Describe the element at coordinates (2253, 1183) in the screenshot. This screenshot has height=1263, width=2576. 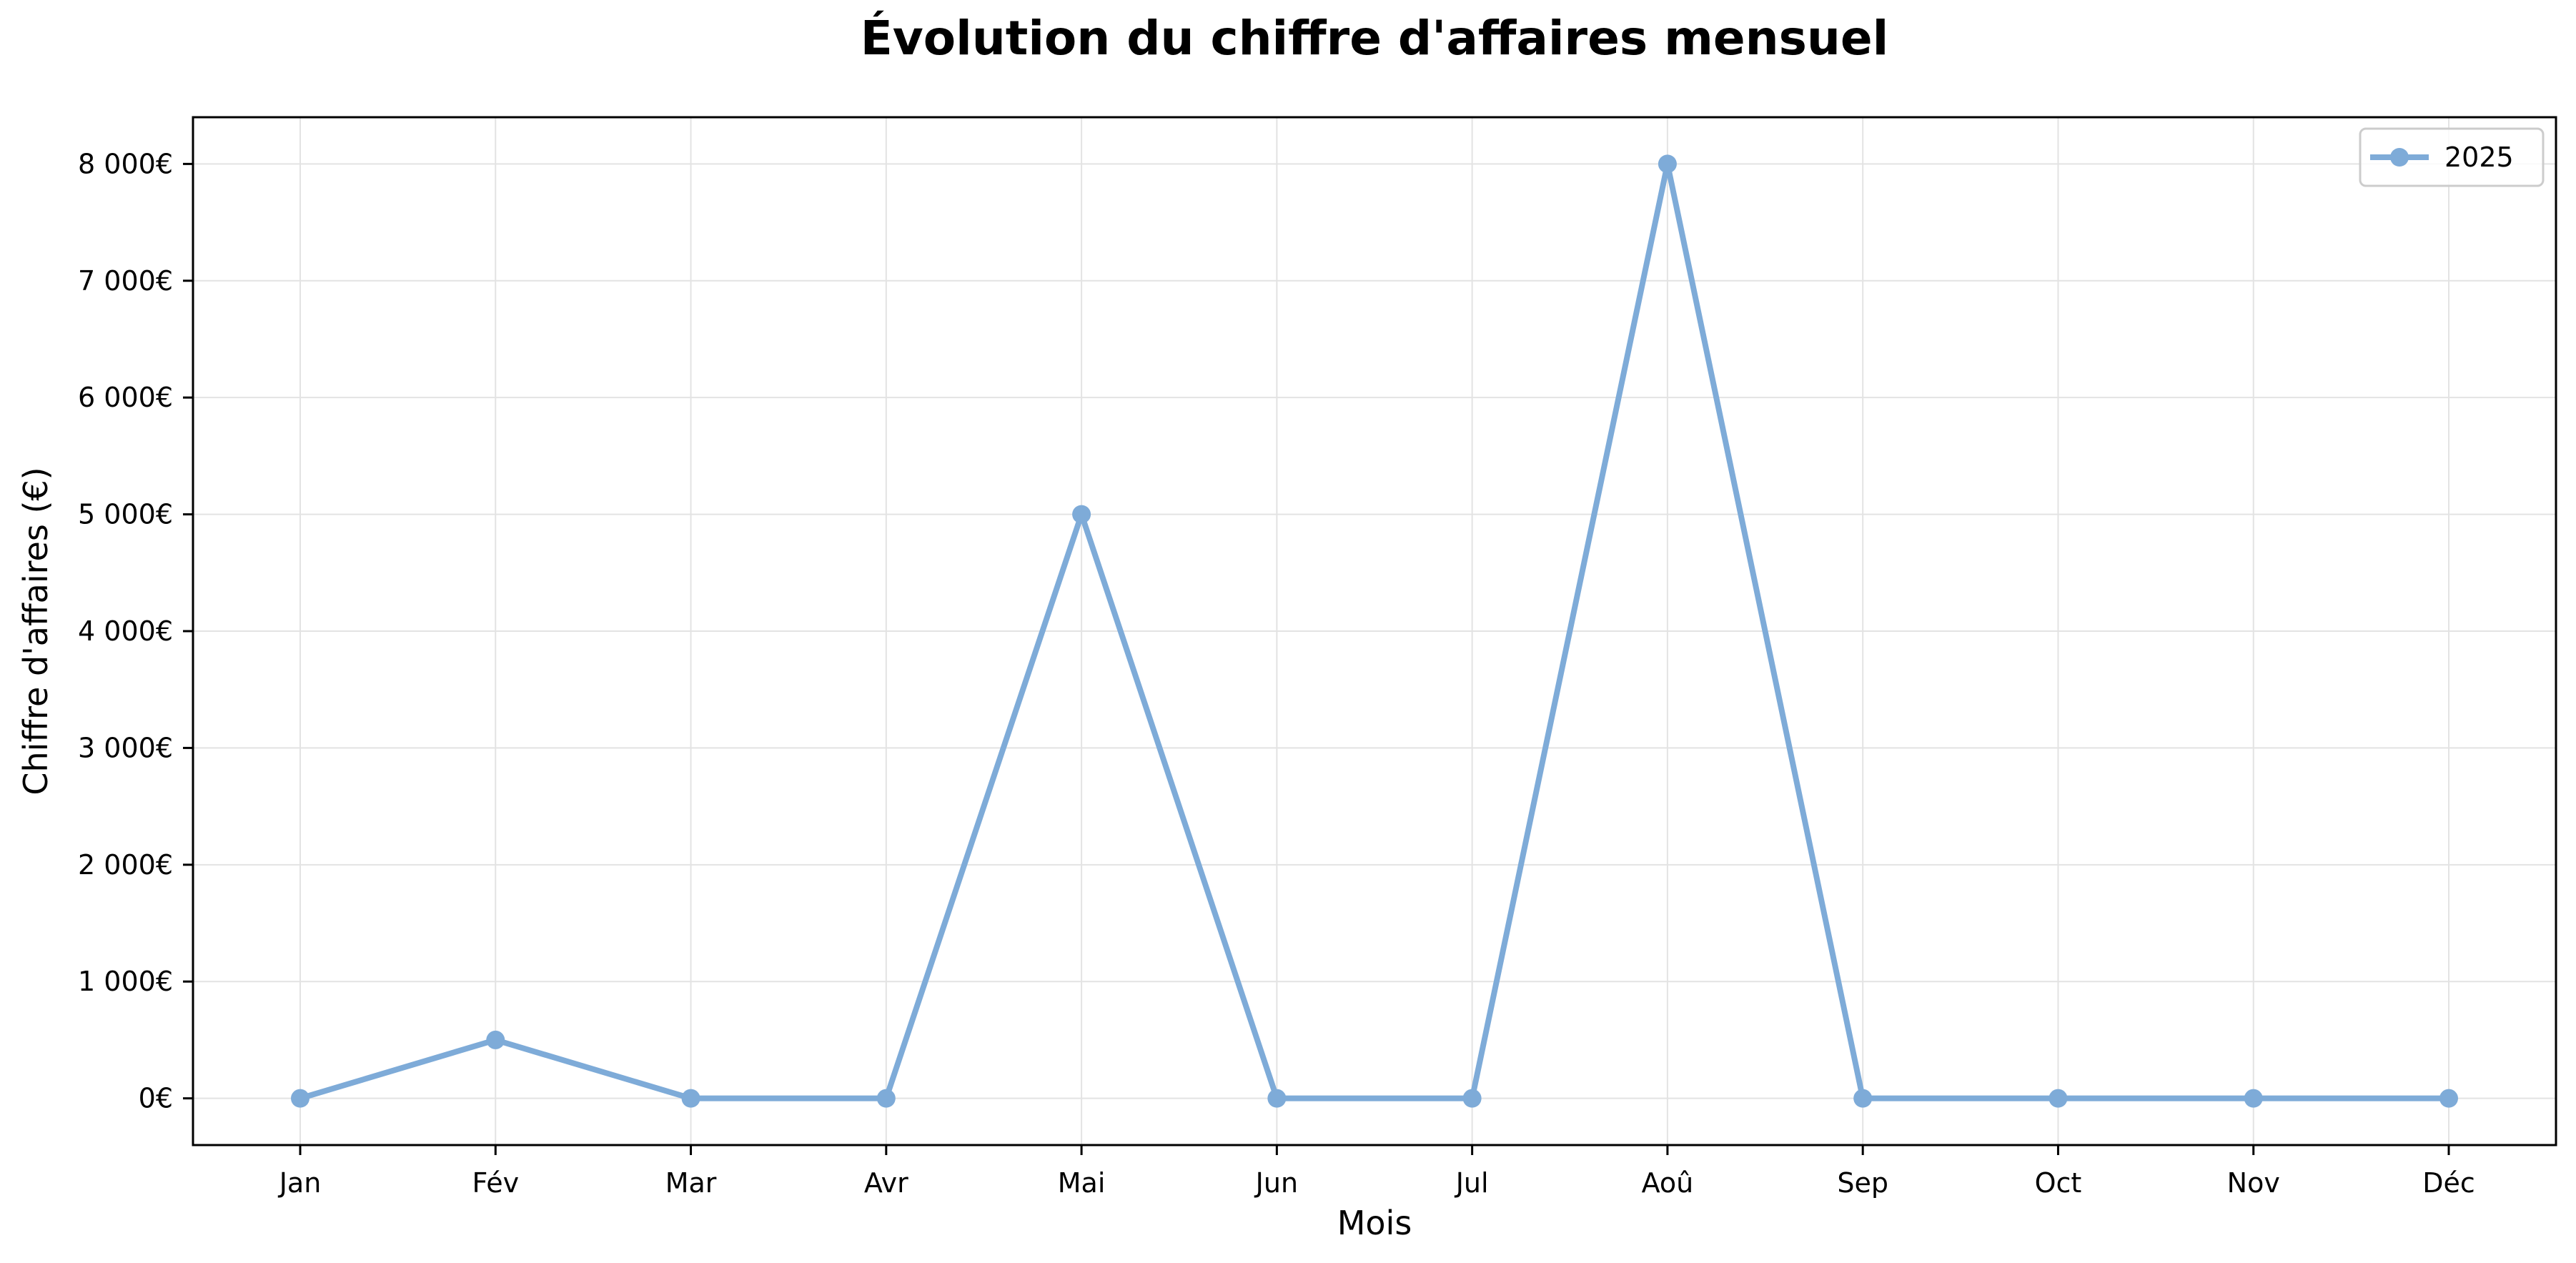
I see `x-tick-label: Nov` at that location.